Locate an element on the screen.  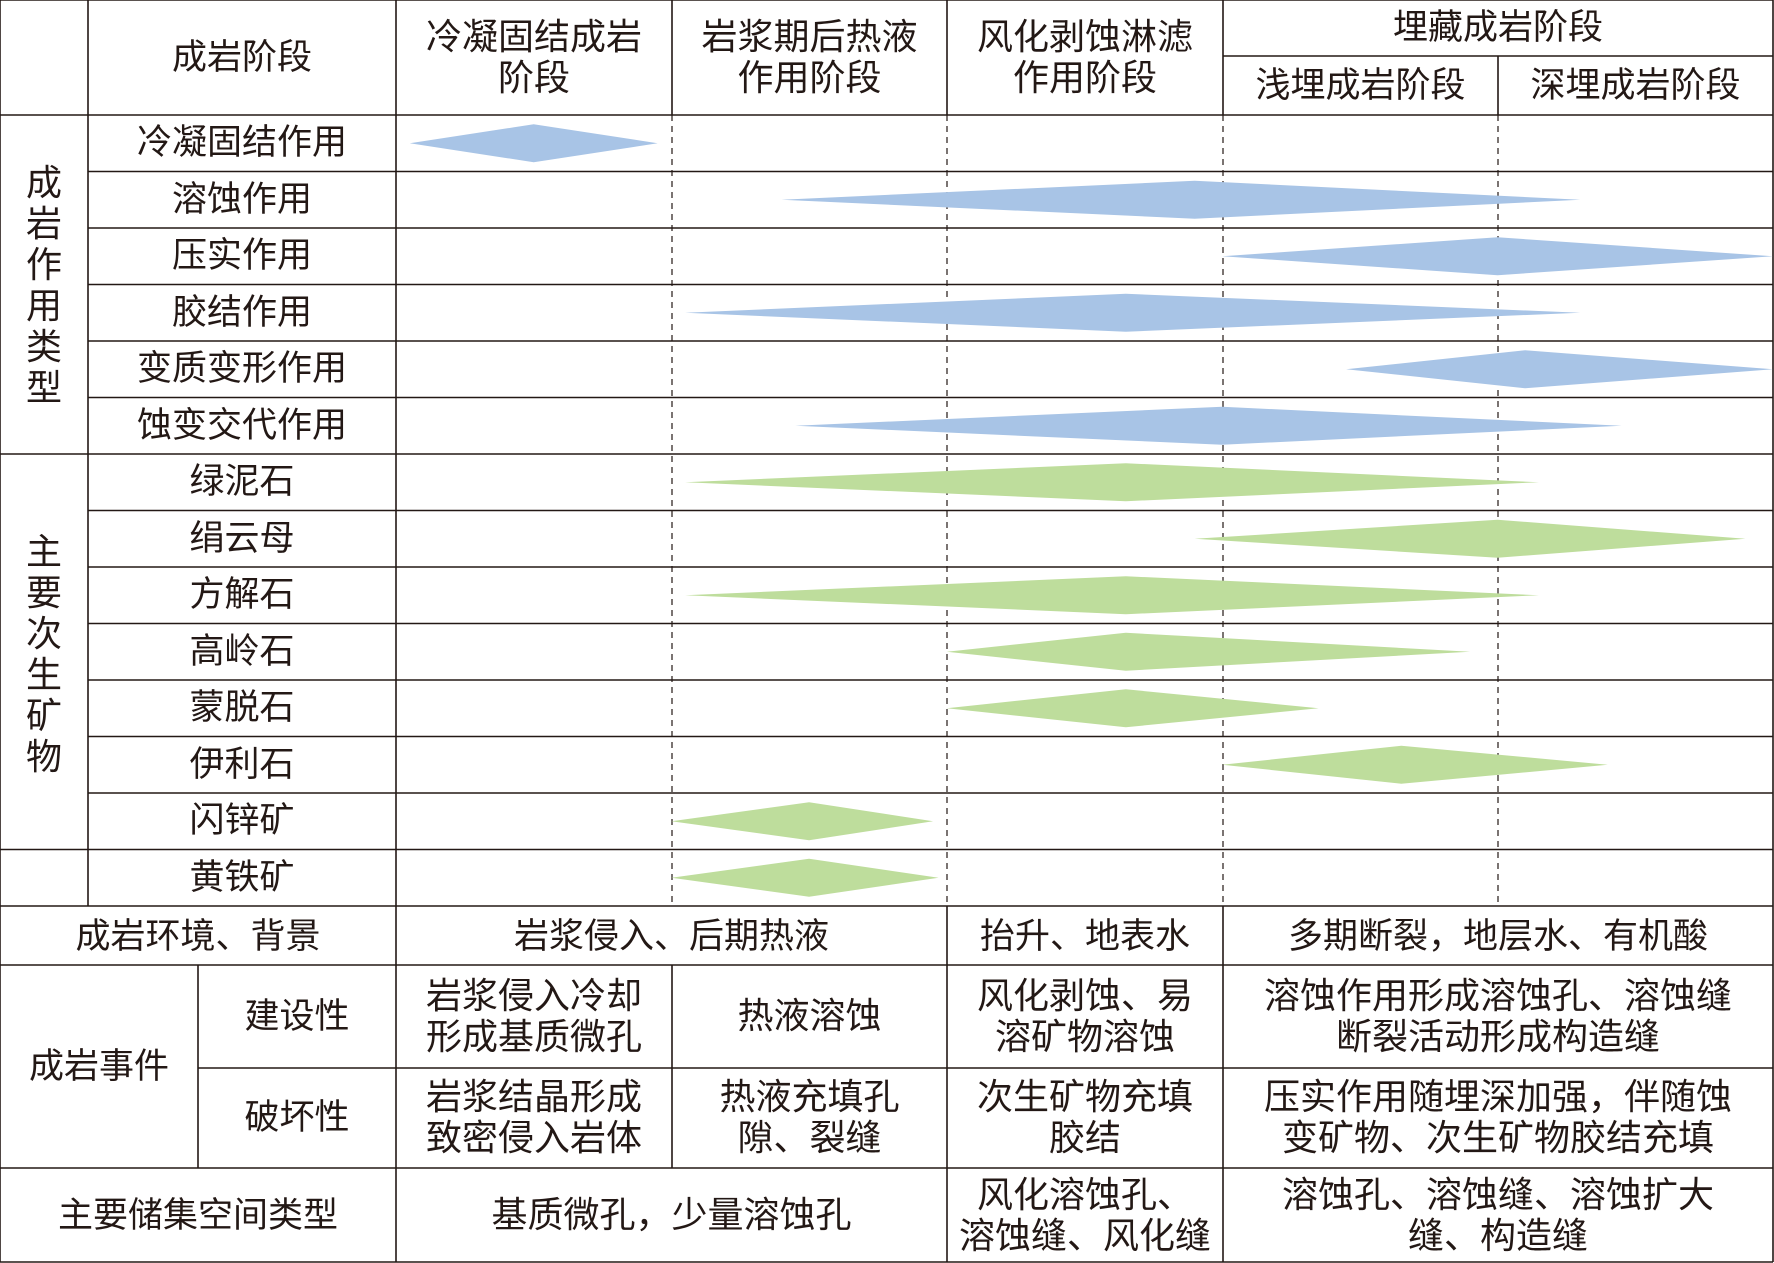
constructive-weathering: 风化剥蚀、易 溶矿物溶蚀 is located at coordinates (1084, 1016).